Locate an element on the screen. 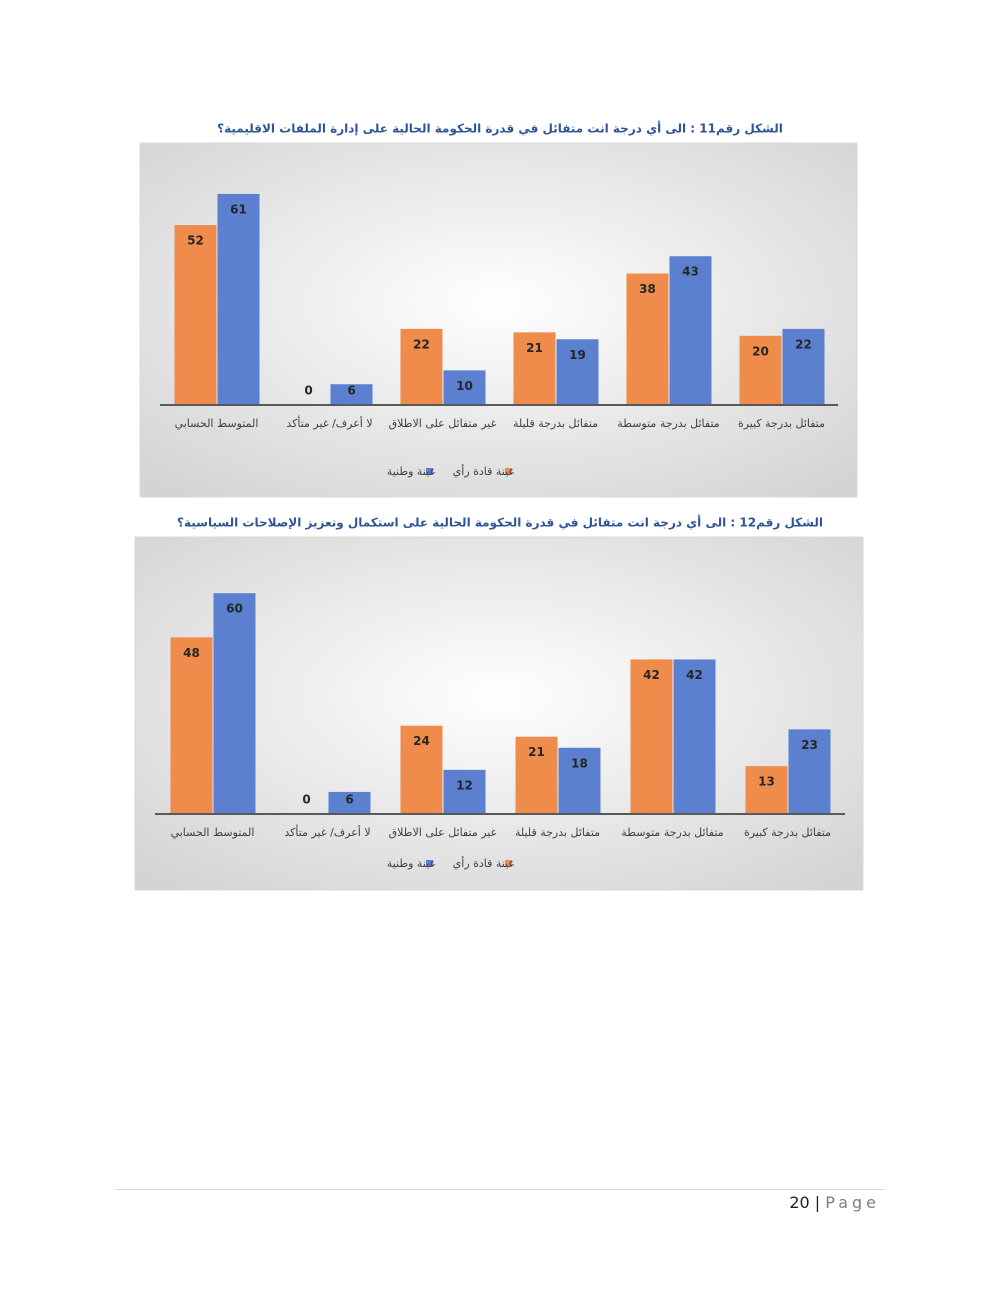  data-label: 10 is located at coordinates (464, 386).